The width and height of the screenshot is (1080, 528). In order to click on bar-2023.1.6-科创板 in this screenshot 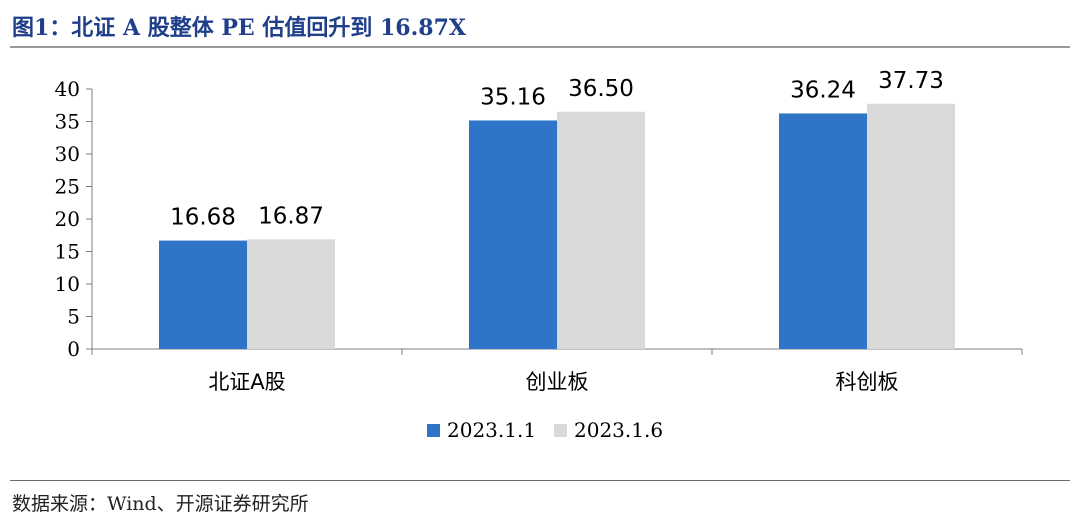, I will do `click(911, 226)`.